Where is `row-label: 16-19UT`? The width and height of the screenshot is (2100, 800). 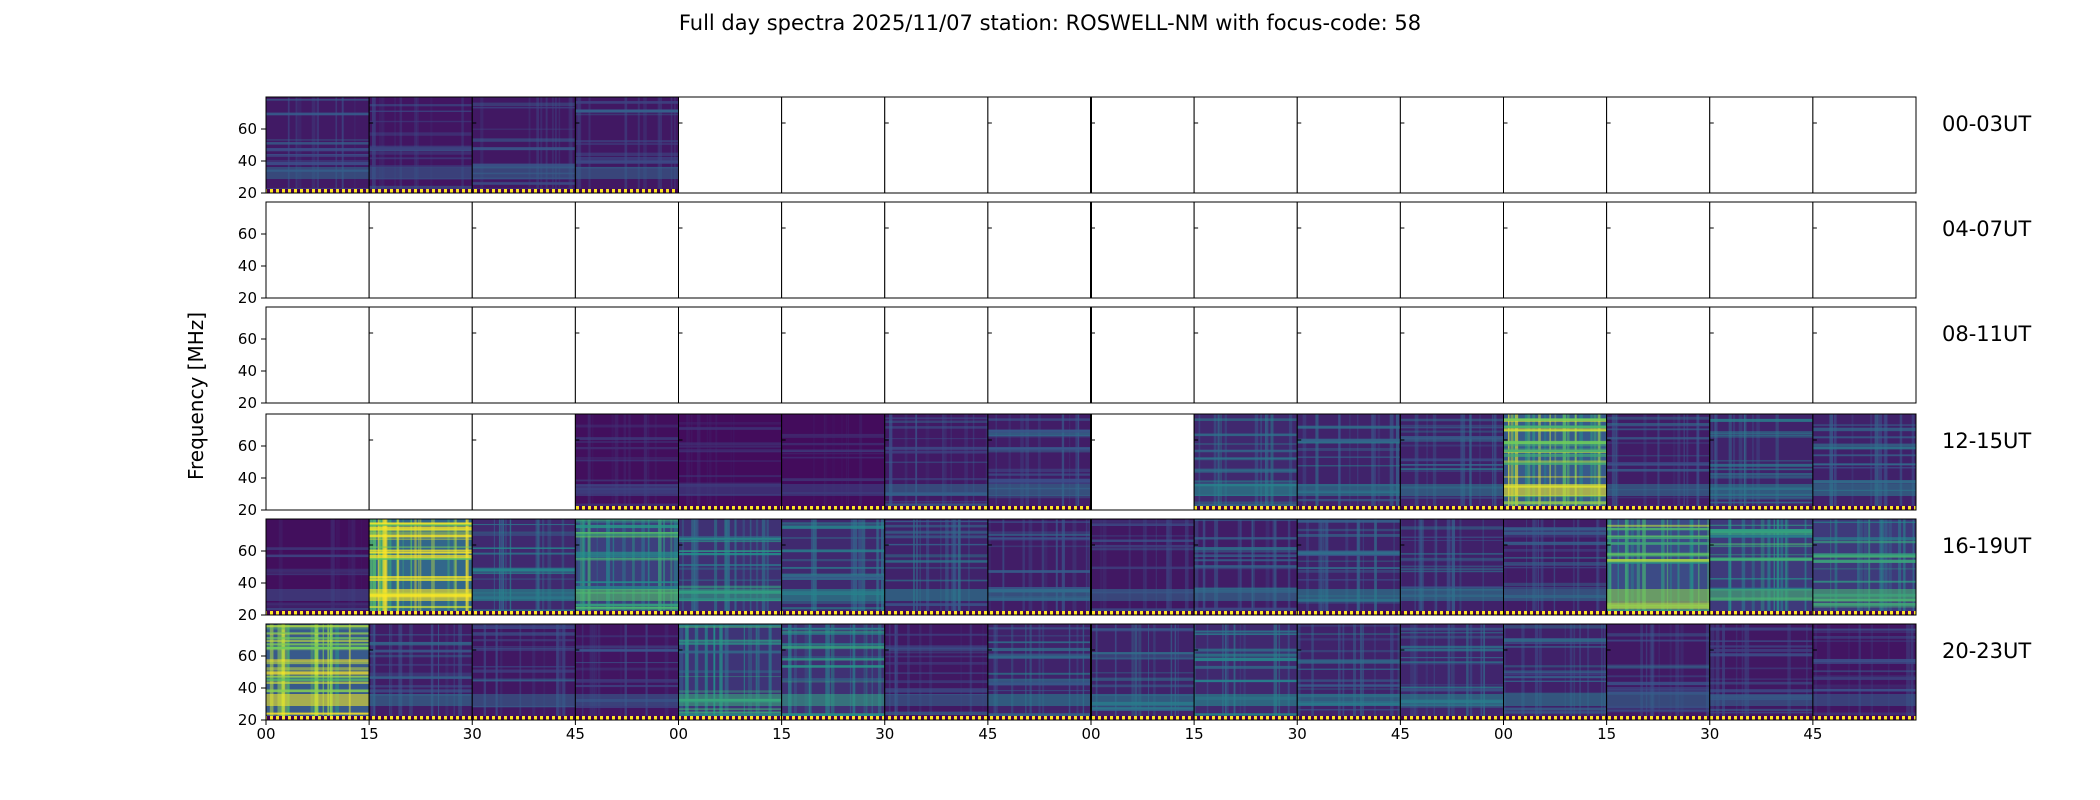
row-label: 16-19UT is located at coordinates (1986, 546).